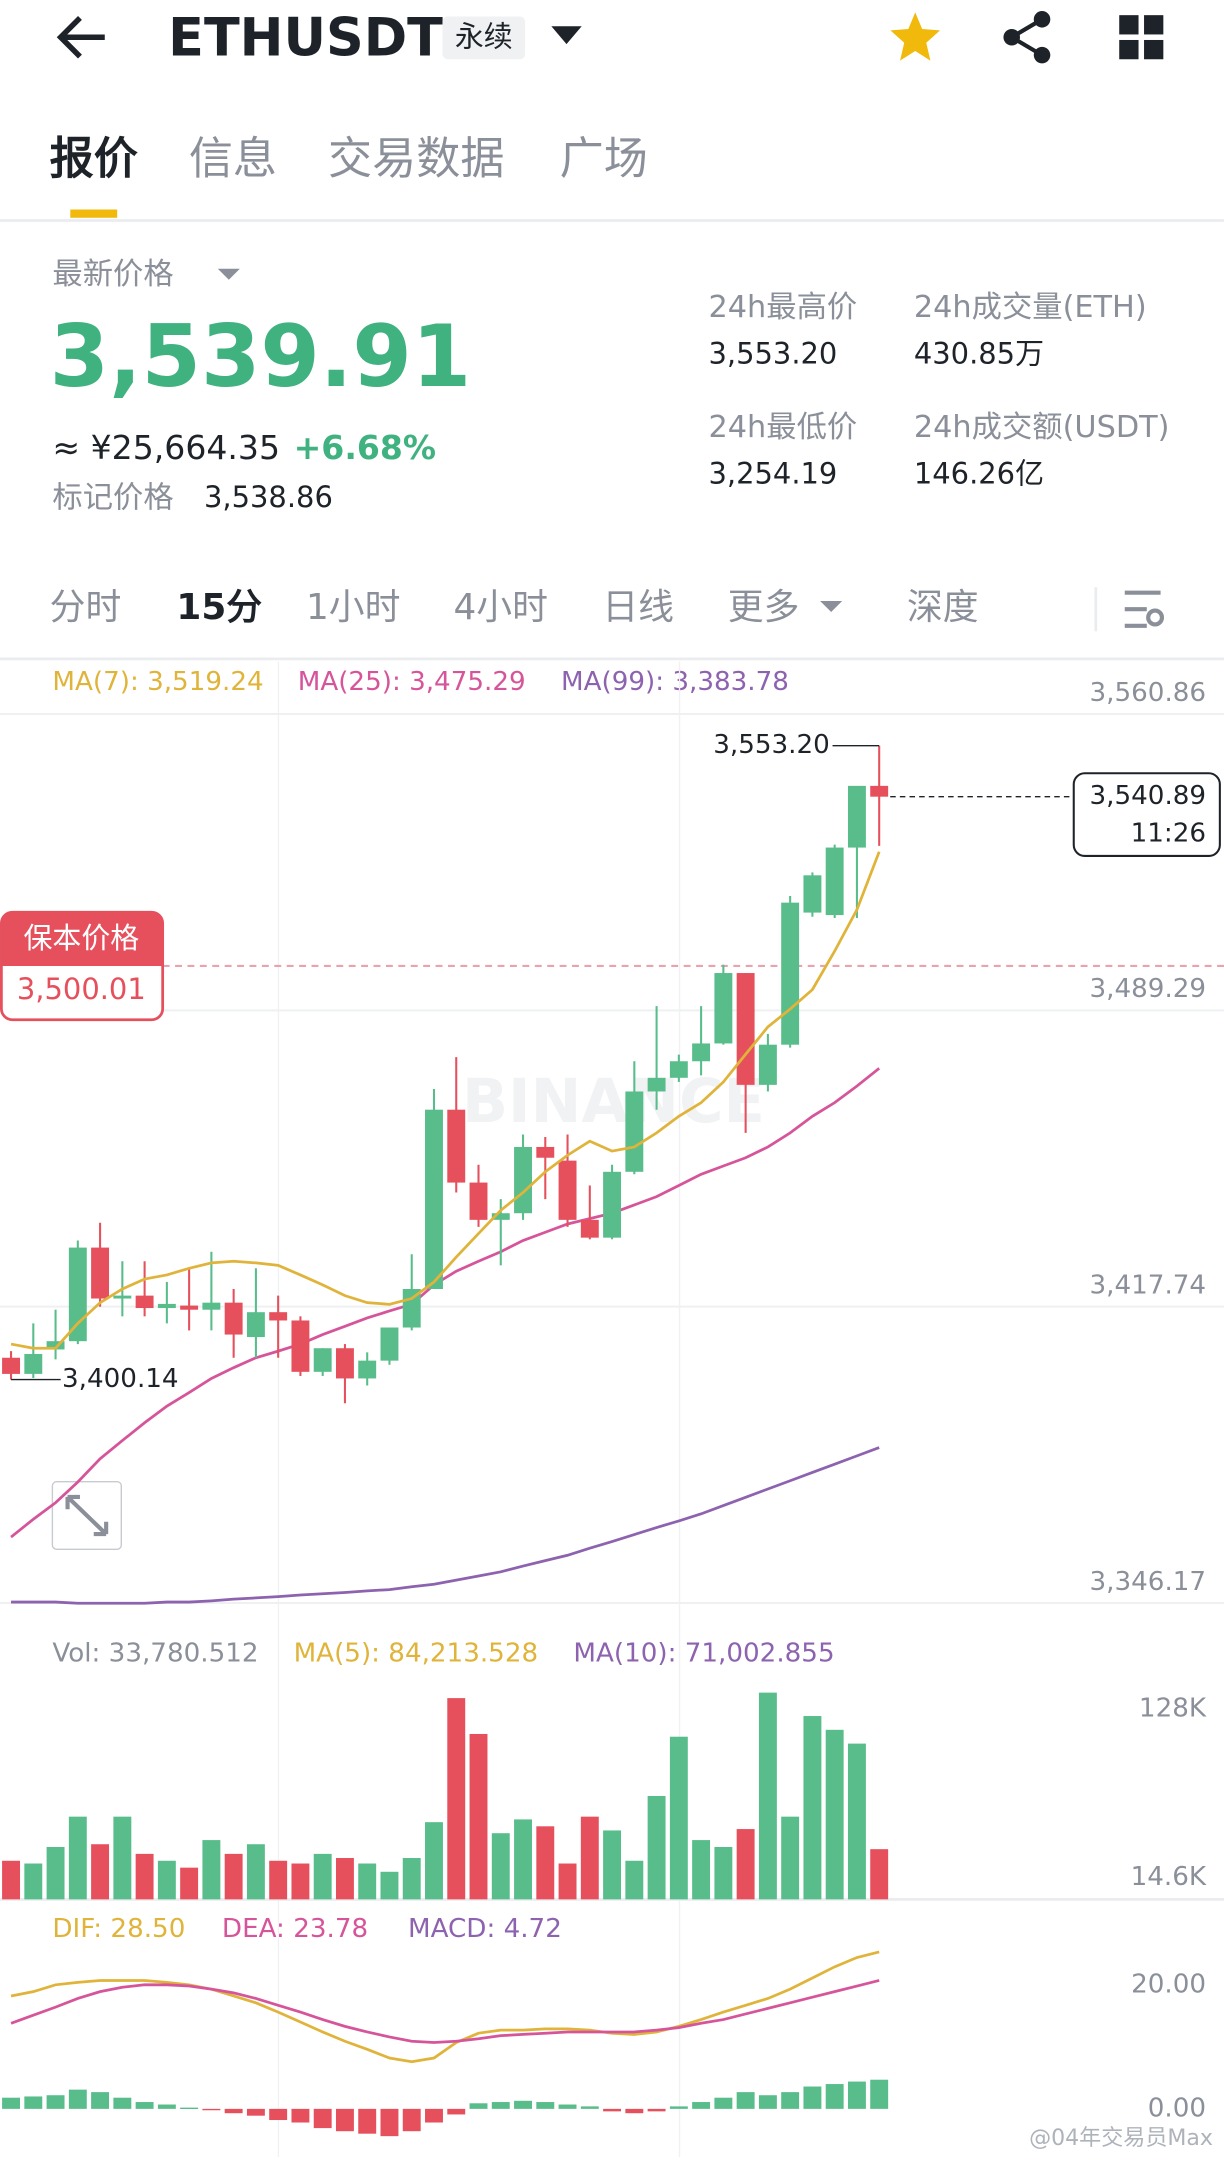  What do you see at coordinates (445, 2007) in the screenshot?
I see `dif-line` at bounding box center [445, 2007].